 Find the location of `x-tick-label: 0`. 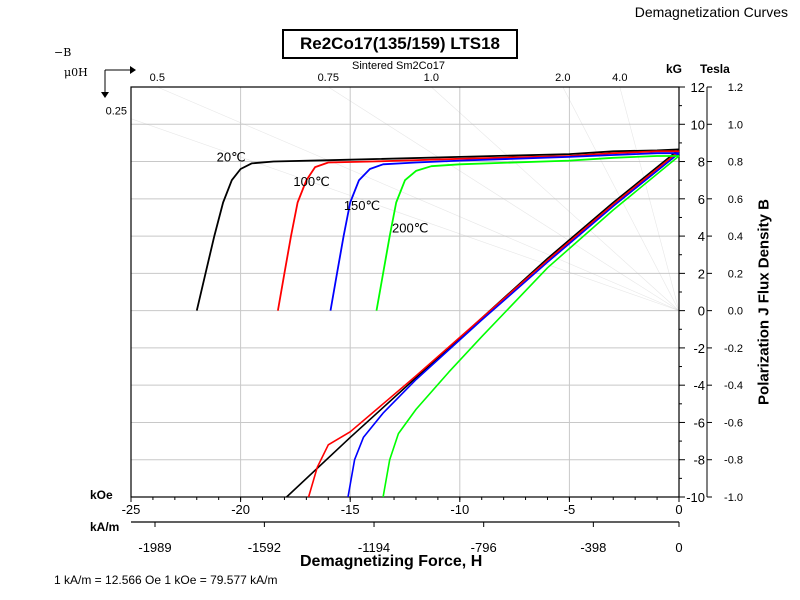

x-tick-label: 0 is located at coordinates (678, 509).